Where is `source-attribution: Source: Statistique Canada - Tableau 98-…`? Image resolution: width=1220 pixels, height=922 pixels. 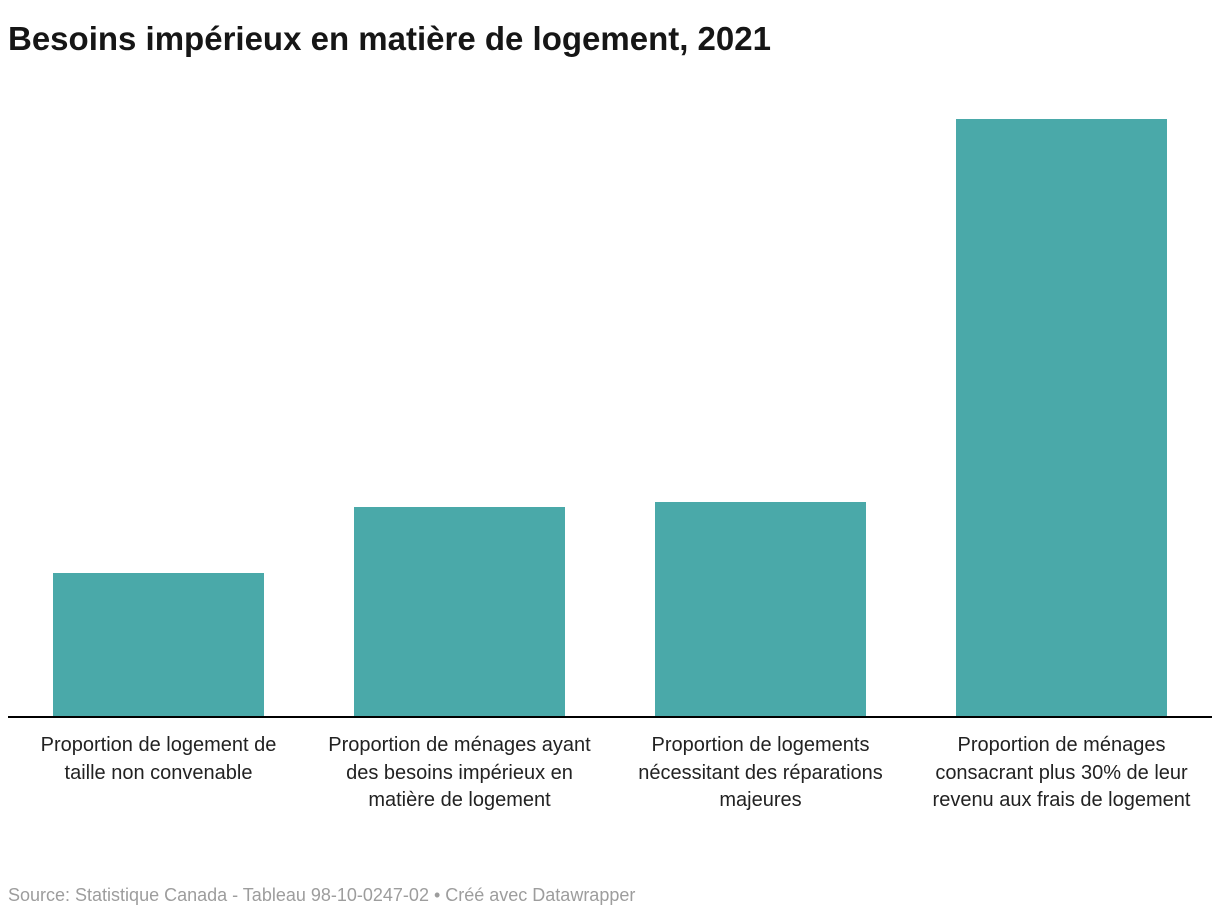
source-attribution: Source: Statistique Canada - Tableau 98-… is located at coordinates (322, 895).